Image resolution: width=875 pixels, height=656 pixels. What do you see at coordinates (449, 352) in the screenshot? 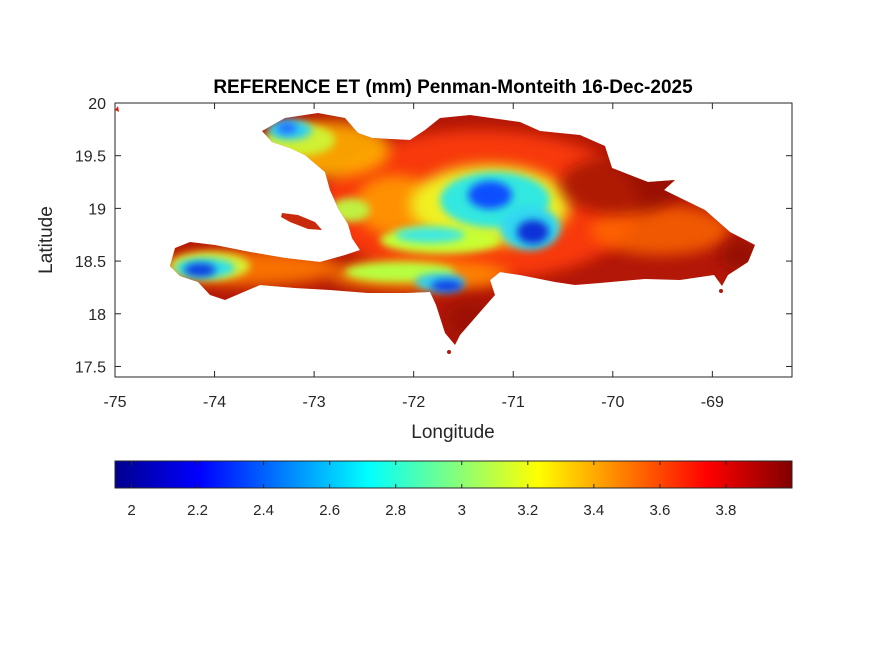
I see `navassa-islet` at bounding box center [449, 352].